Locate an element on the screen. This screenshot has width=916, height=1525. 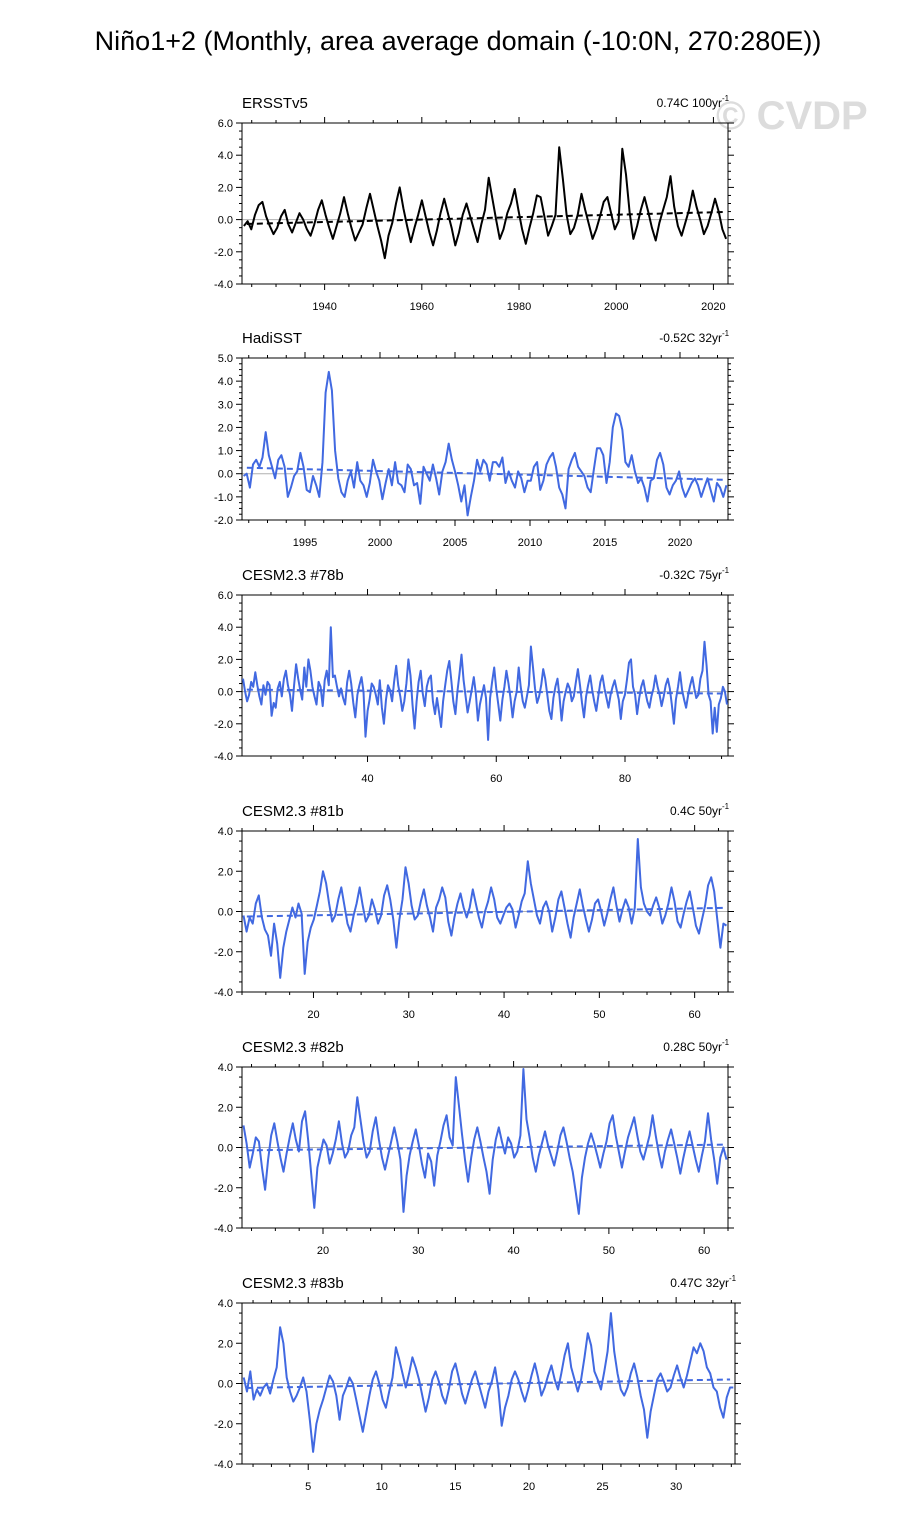
panel-title: CESM2.3 #82b is located at coordinates (293, 1047).